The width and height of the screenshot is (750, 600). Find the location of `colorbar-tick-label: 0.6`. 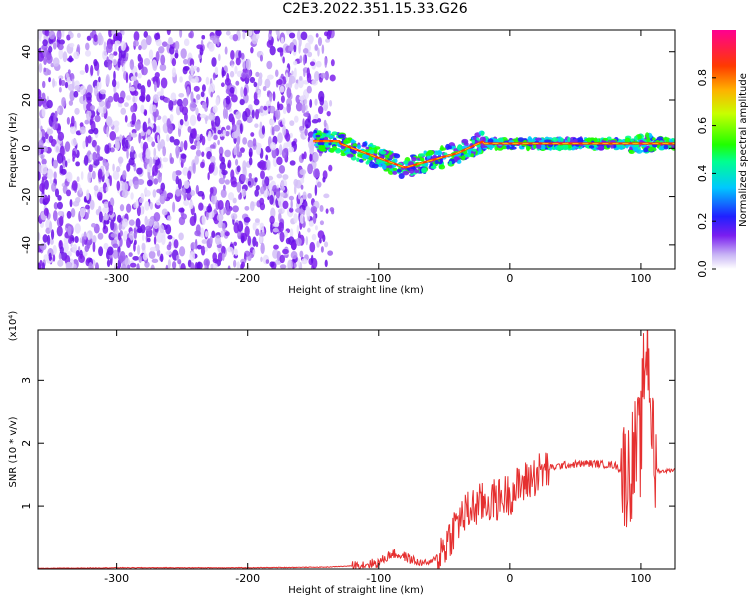

colorbar-tick-label: 0.6 is located at coordinates (702, 126).